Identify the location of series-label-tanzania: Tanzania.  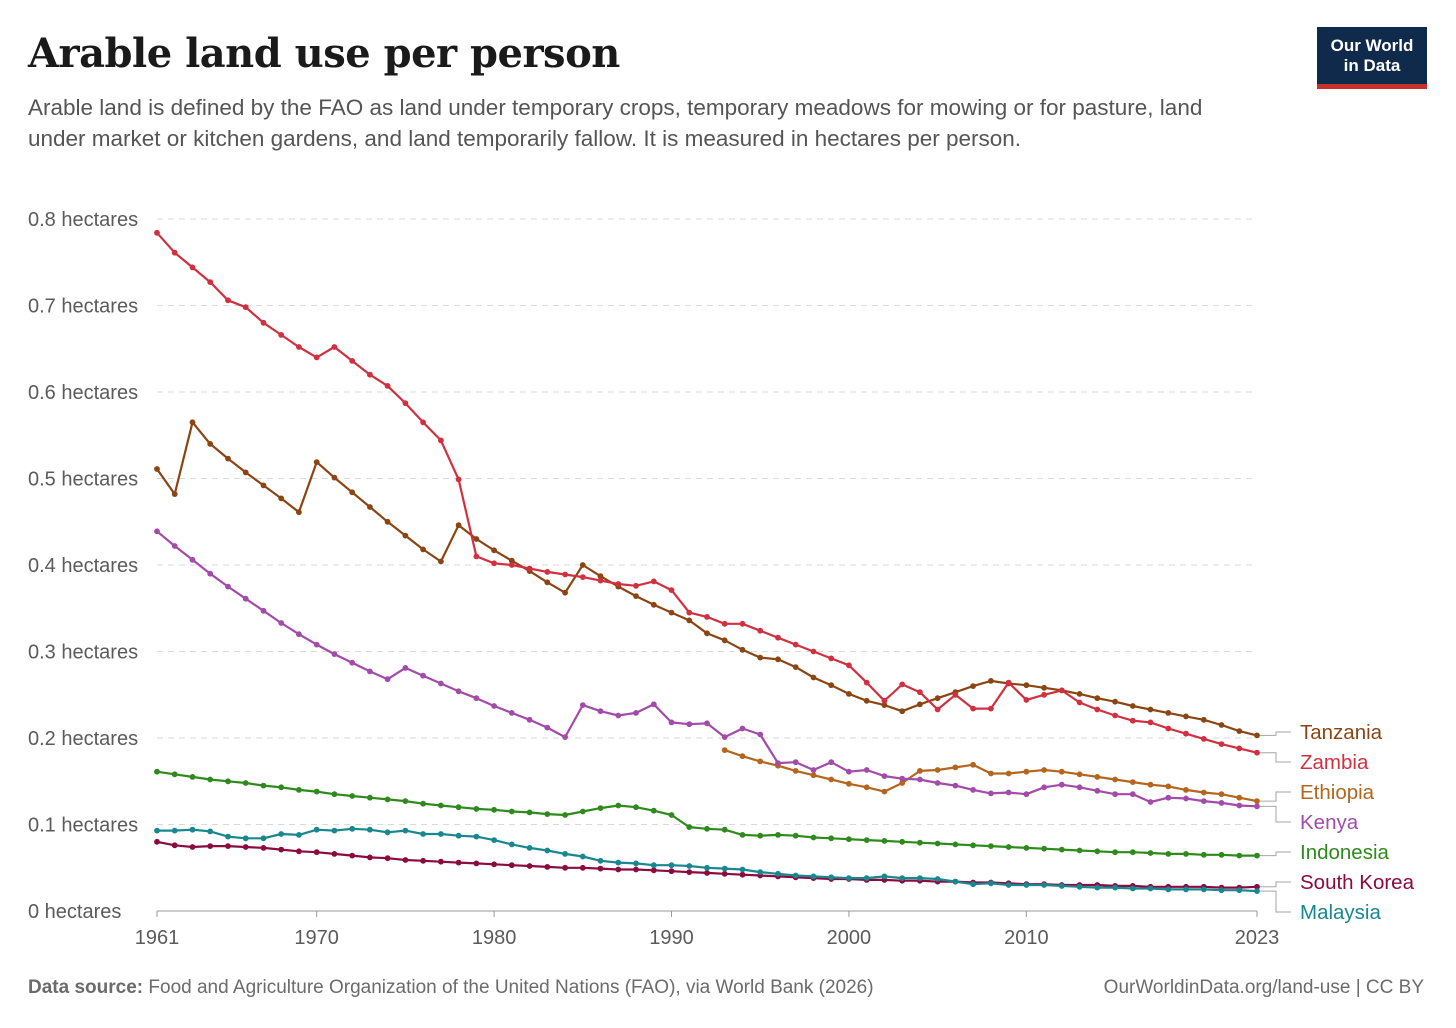
(1341, 732).